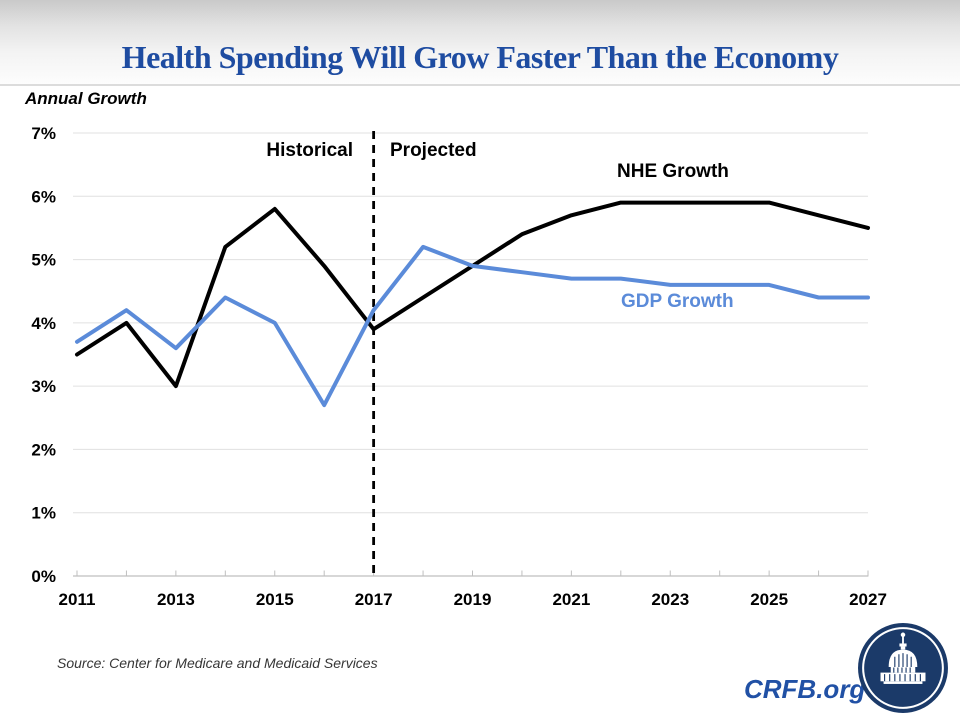 The image size is (960, 720). Describe the element at coordinates (43, 576) in the screenshot. I see `y-axis-label: 0%` at that location.